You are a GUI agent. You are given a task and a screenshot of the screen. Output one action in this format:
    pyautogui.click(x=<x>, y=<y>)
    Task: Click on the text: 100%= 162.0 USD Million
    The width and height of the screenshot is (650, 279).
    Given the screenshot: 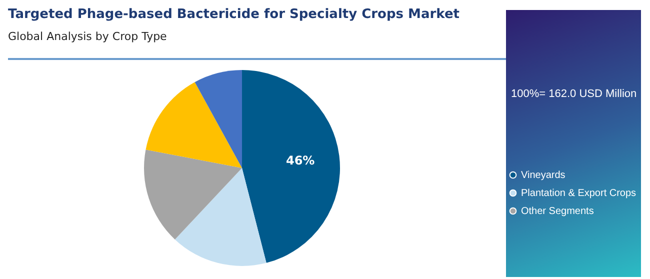 What is the action you would take?
    pyautogui.click(x=574, y=94)
    